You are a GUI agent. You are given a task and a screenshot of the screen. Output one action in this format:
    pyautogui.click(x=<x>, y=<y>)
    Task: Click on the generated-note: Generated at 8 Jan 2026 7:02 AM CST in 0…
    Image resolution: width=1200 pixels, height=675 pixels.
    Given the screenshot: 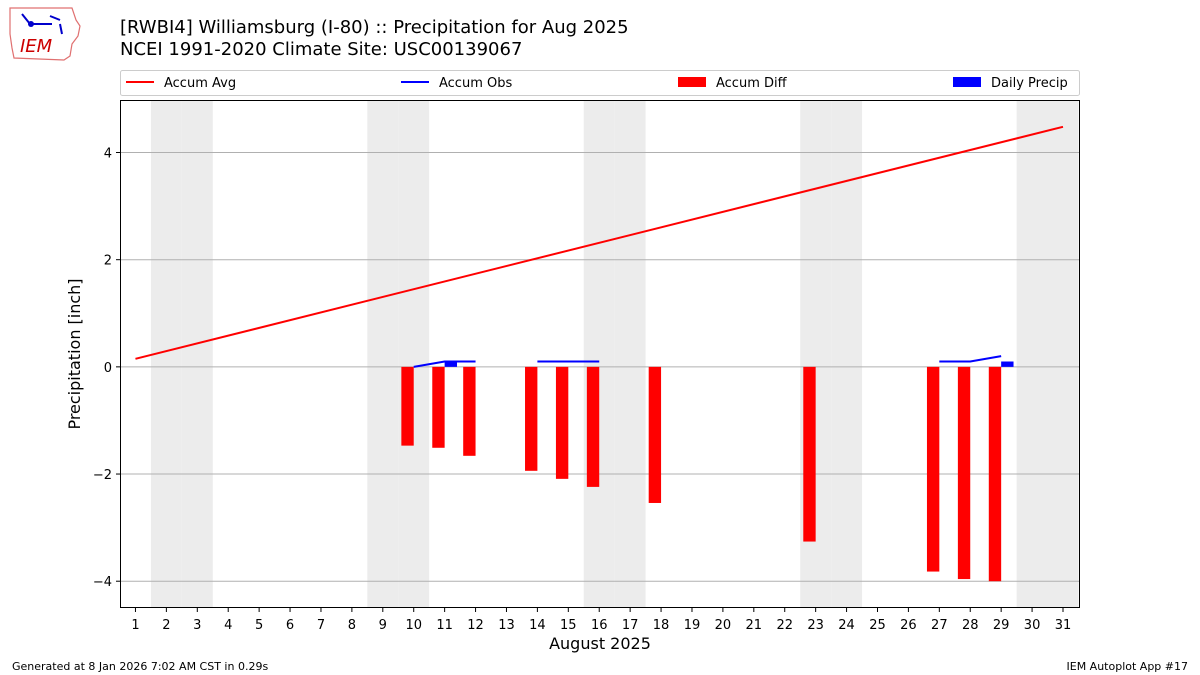 What is the action you would take?
    pyautogui.click(x=140, y=666)
    